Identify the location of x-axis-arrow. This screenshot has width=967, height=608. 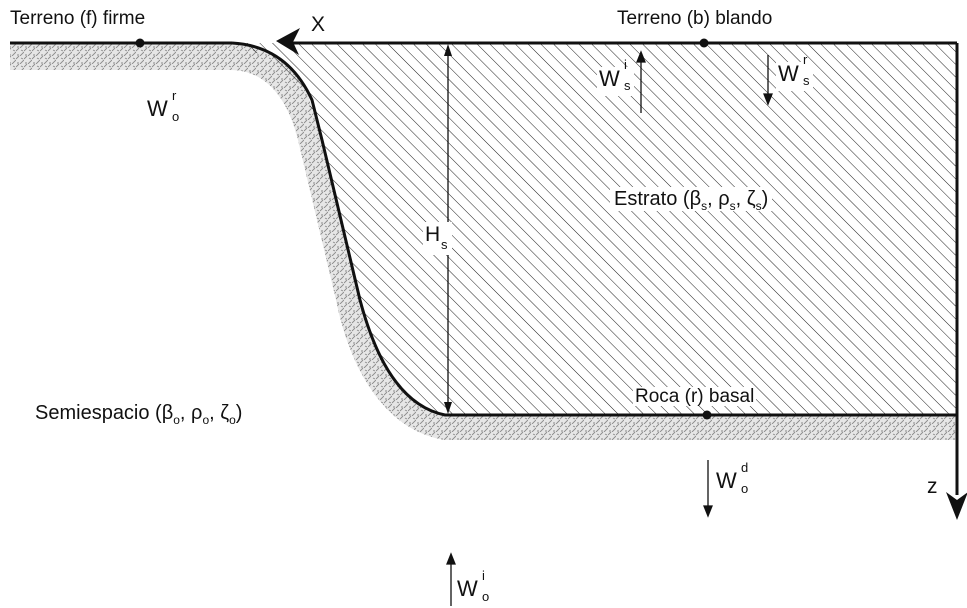
(288, 41).